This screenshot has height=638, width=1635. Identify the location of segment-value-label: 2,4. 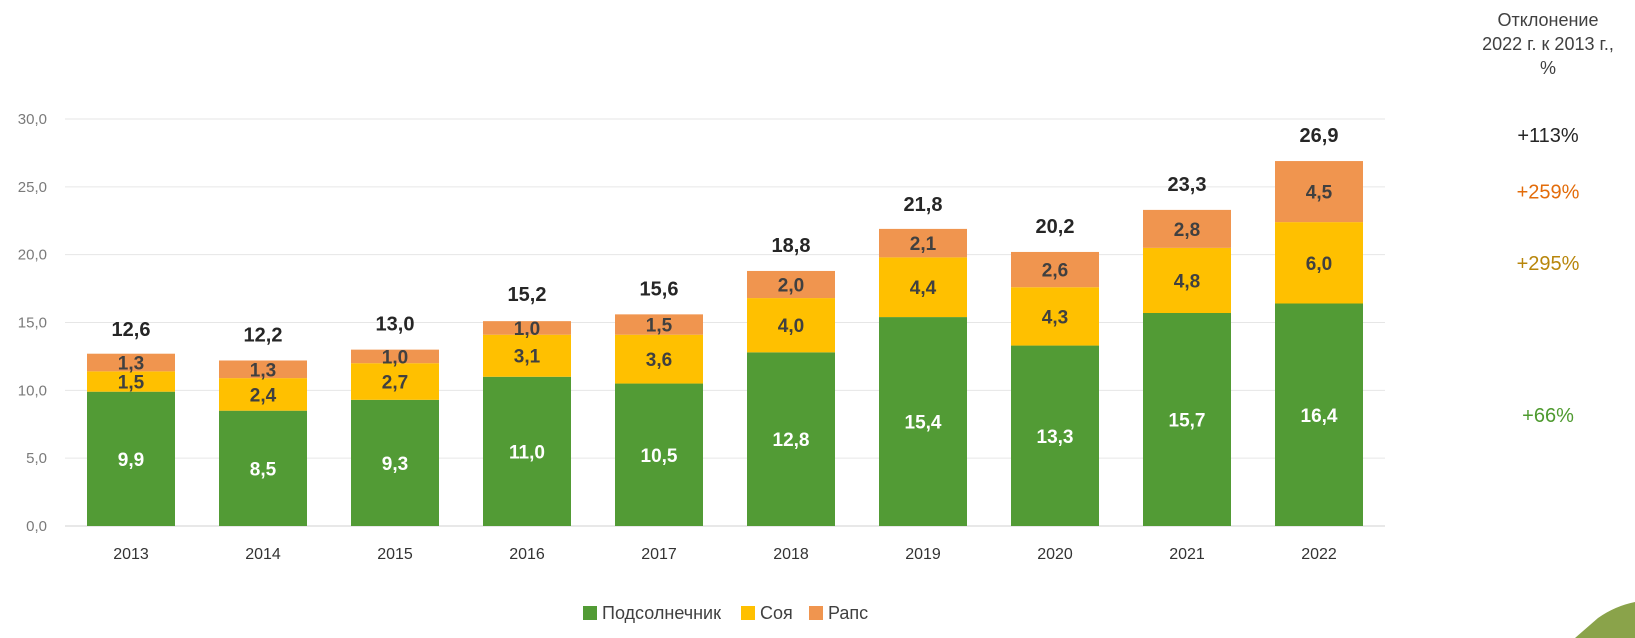
(263, 395).